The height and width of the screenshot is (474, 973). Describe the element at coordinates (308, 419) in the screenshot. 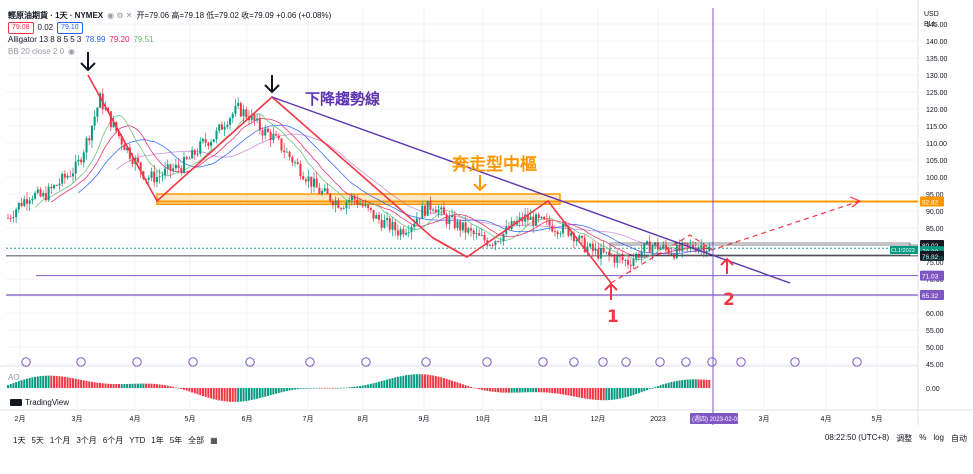

I see `x-tick-label: 7月` at that location.